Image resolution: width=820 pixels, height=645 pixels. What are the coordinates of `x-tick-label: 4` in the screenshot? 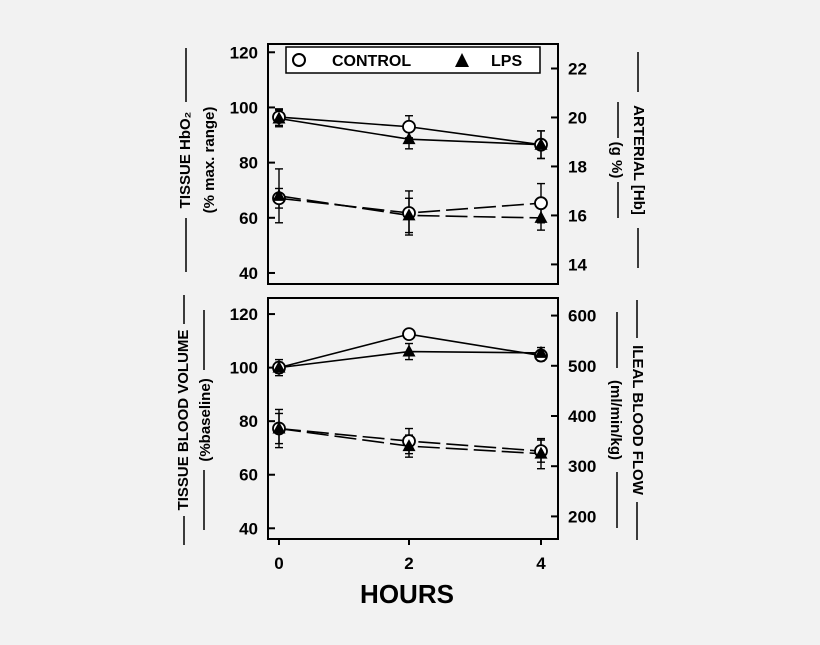 It's located at (541, 563).